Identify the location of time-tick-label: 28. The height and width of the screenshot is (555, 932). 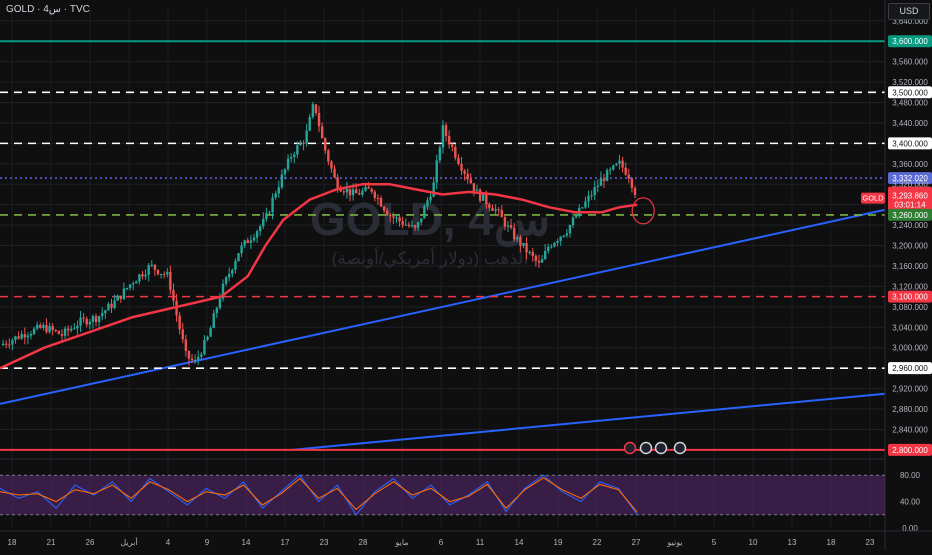
(363, 542).